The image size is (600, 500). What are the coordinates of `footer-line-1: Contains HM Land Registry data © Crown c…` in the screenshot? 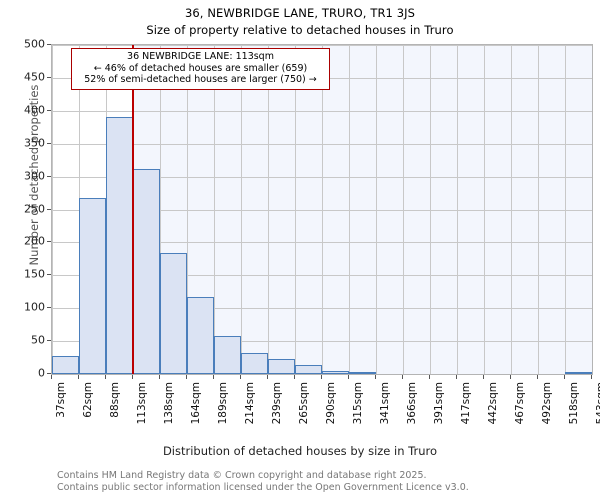 It's located at (242, 475).